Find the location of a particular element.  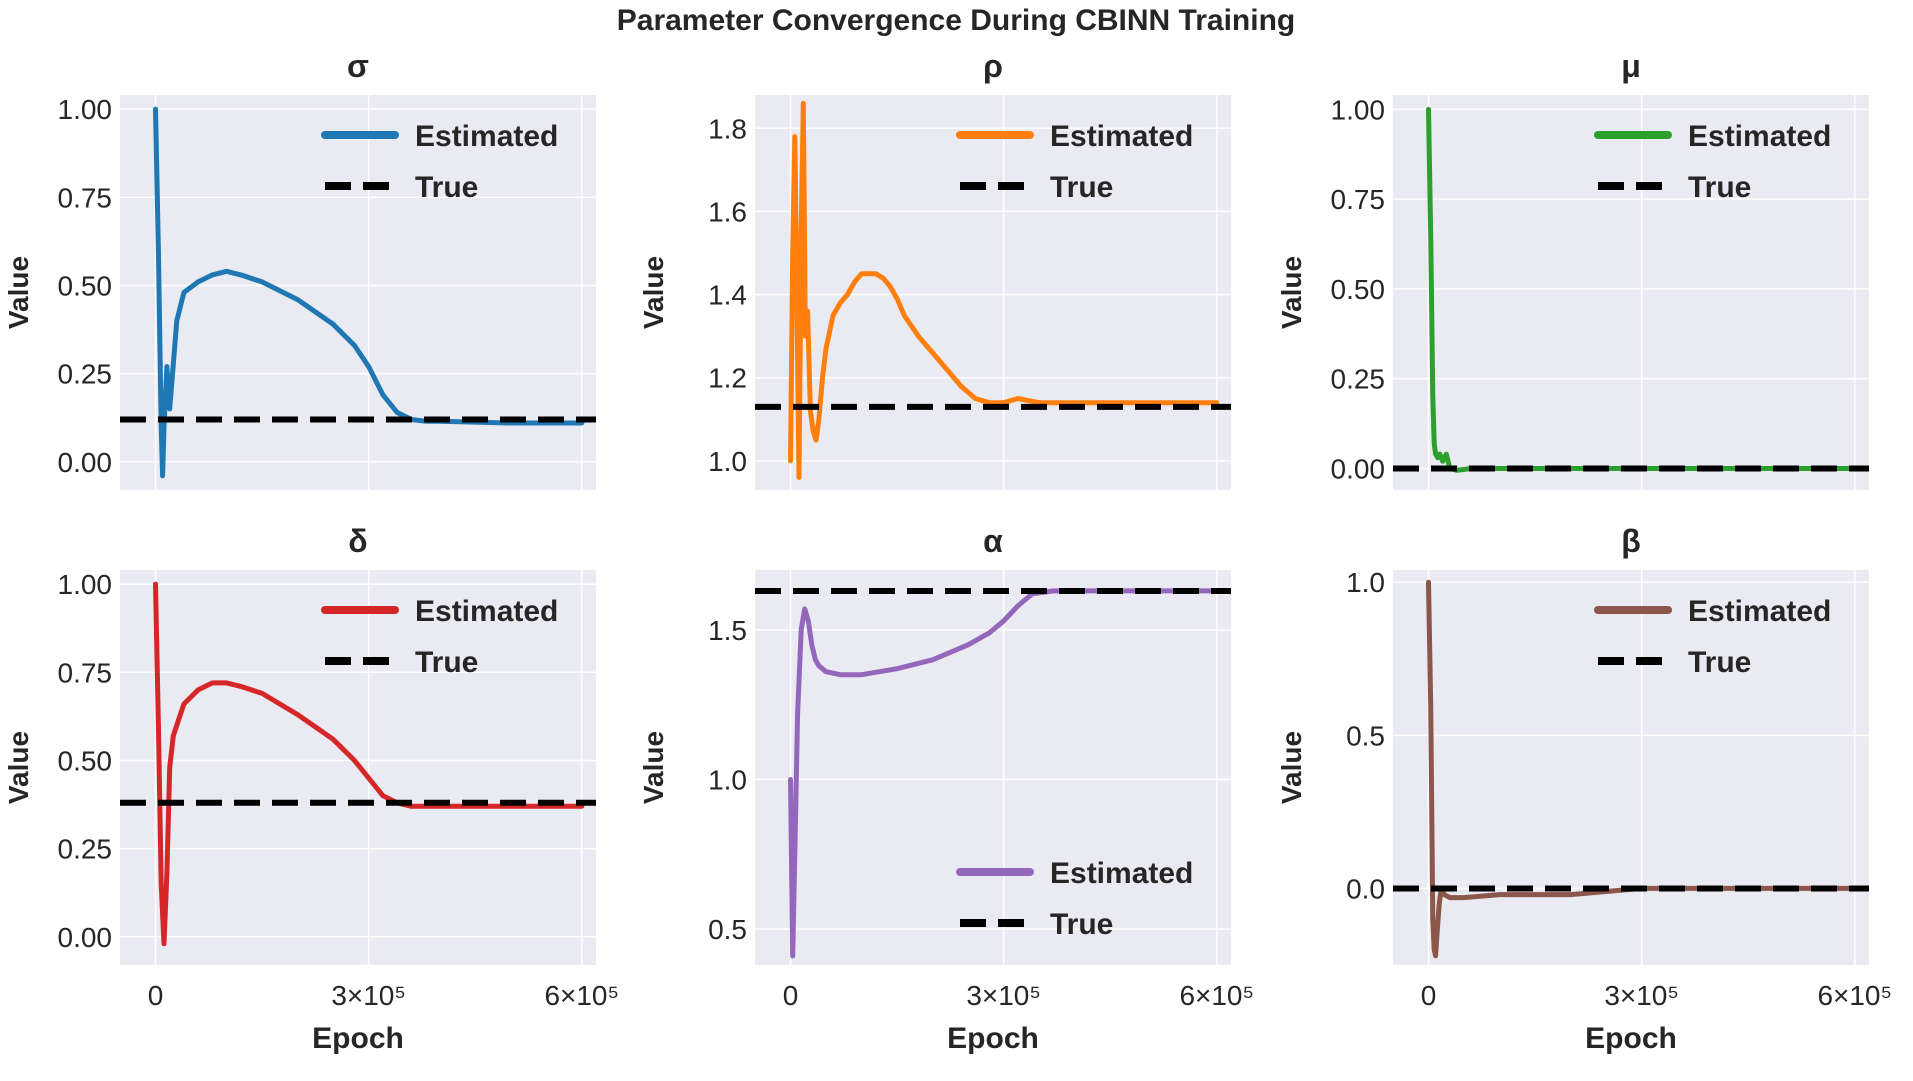

subplot-3: 0.00 0.25 0.50 0.75 1.00 μ Value Estimated True is located at coordinates (1572, 269).